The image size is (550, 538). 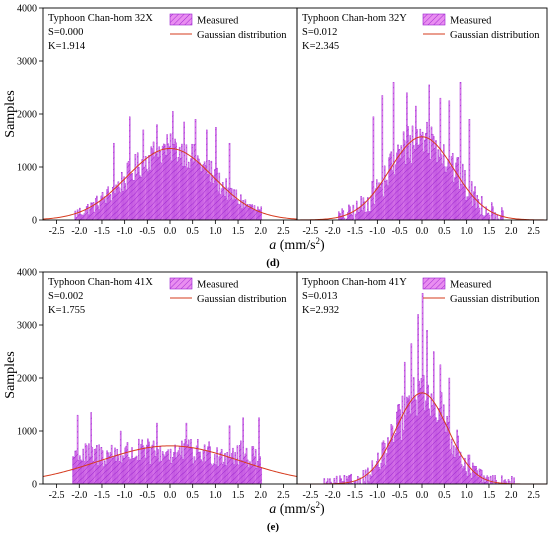 What do you see at coordinates (297, 244) in the screenshot?
I see `x-axis-title-d: a (mm/s2)` at bounding box center [297, 244].